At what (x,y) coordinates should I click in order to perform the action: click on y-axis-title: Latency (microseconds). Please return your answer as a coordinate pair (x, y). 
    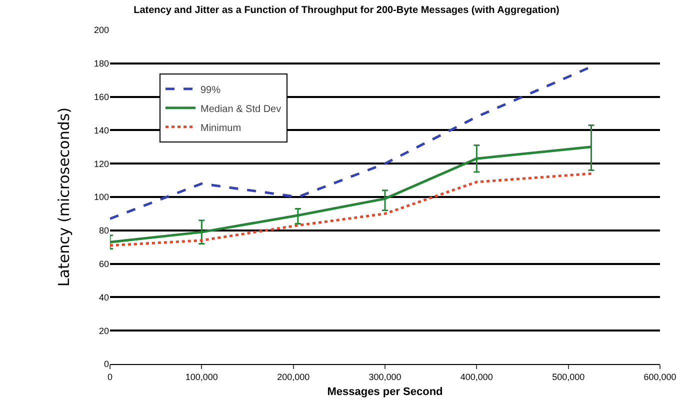
    Looking at the image, I should click on (64, 197).